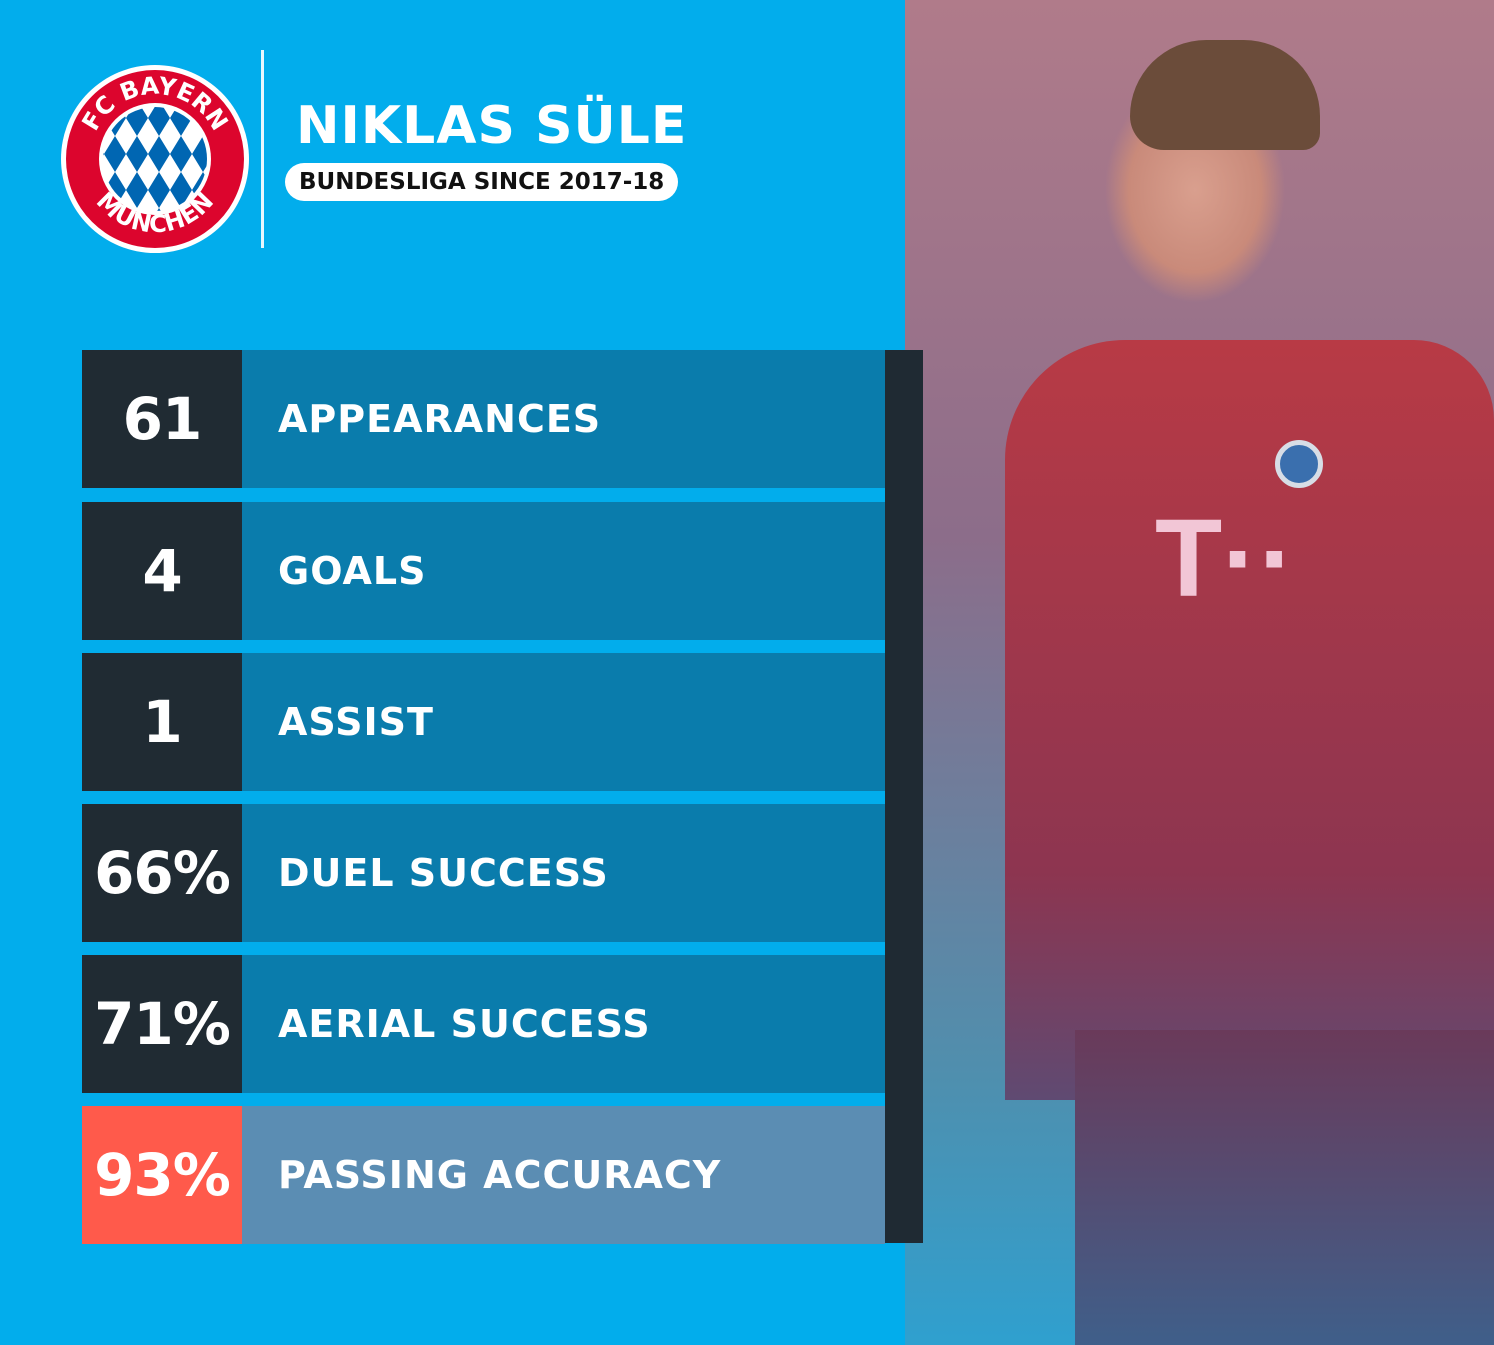 This screenshot has height=1345, width=1494. Describe the element at coordinates (563, 1024) in the screenshot. I see `stat-label: AERIAL SUCCESS` at that location.